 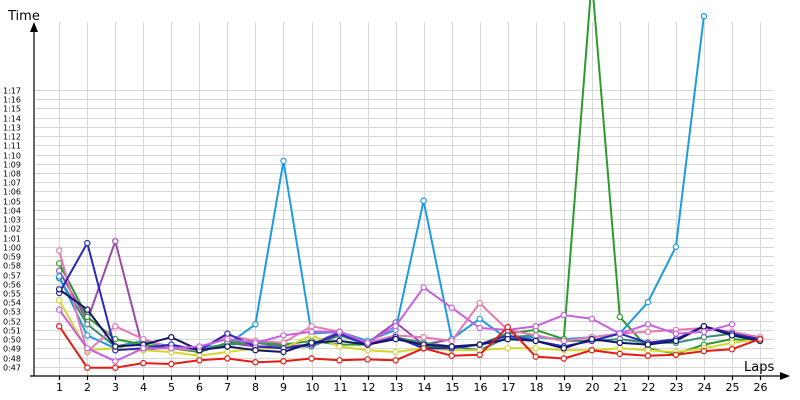 What do you see at coordinates (537, 387) in the screenshot?
I see `x-tick-label: 18` at bounding box center [537, 387].